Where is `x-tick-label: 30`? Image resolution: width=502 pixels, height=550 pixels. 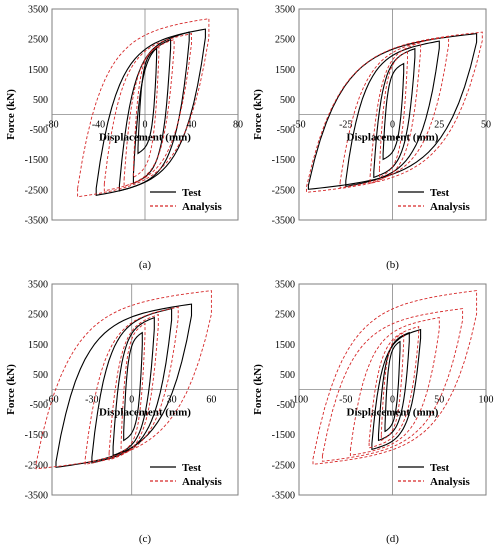 x-tick-label: 30 is located at coordinates (172, 400).